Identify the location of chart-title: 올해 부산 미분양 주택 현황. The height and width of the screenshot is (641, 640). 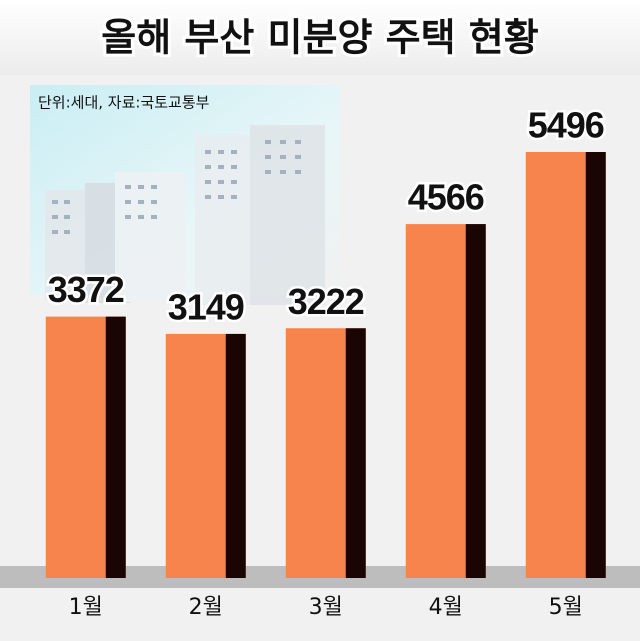
(320, 38).